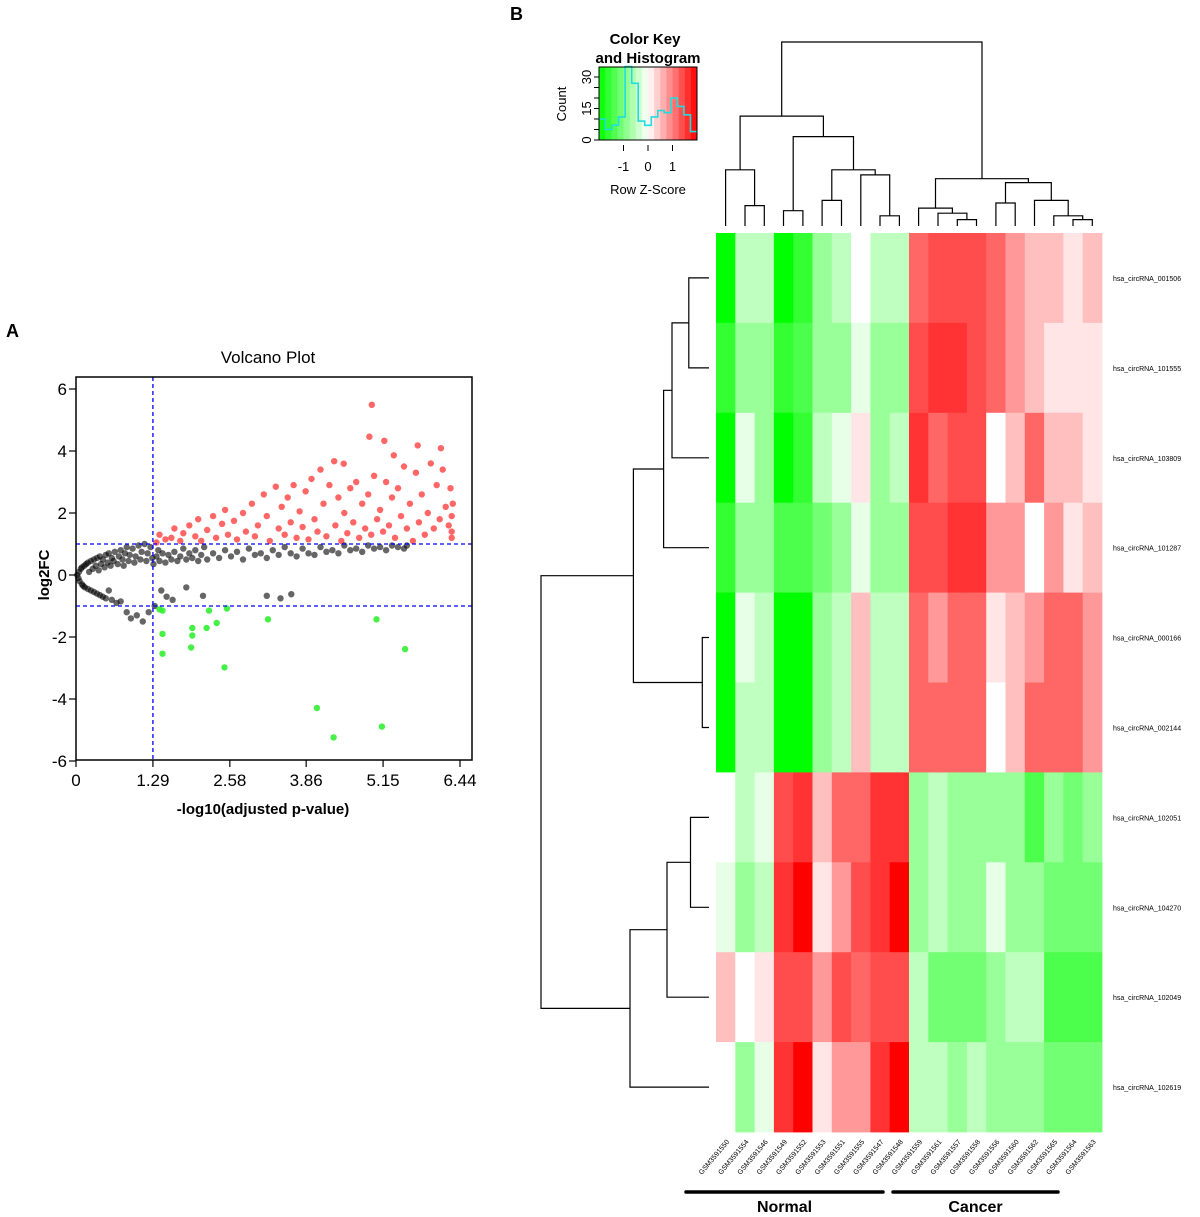  Describe the element at coordinates (561, 103) in the screenshot. I see `color-key-count-label: Count` at that location.